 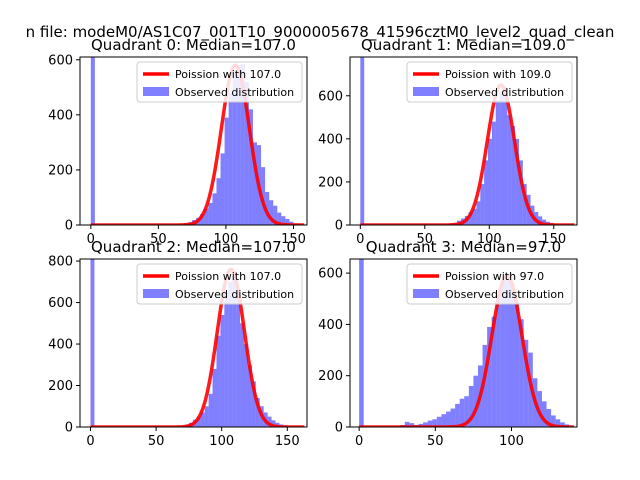 What do you see at coordinates (193, 247) in the screenshot?
I see `subplot-title: Quadrant 2: Median=107.0` at bounding box center [193, 247].